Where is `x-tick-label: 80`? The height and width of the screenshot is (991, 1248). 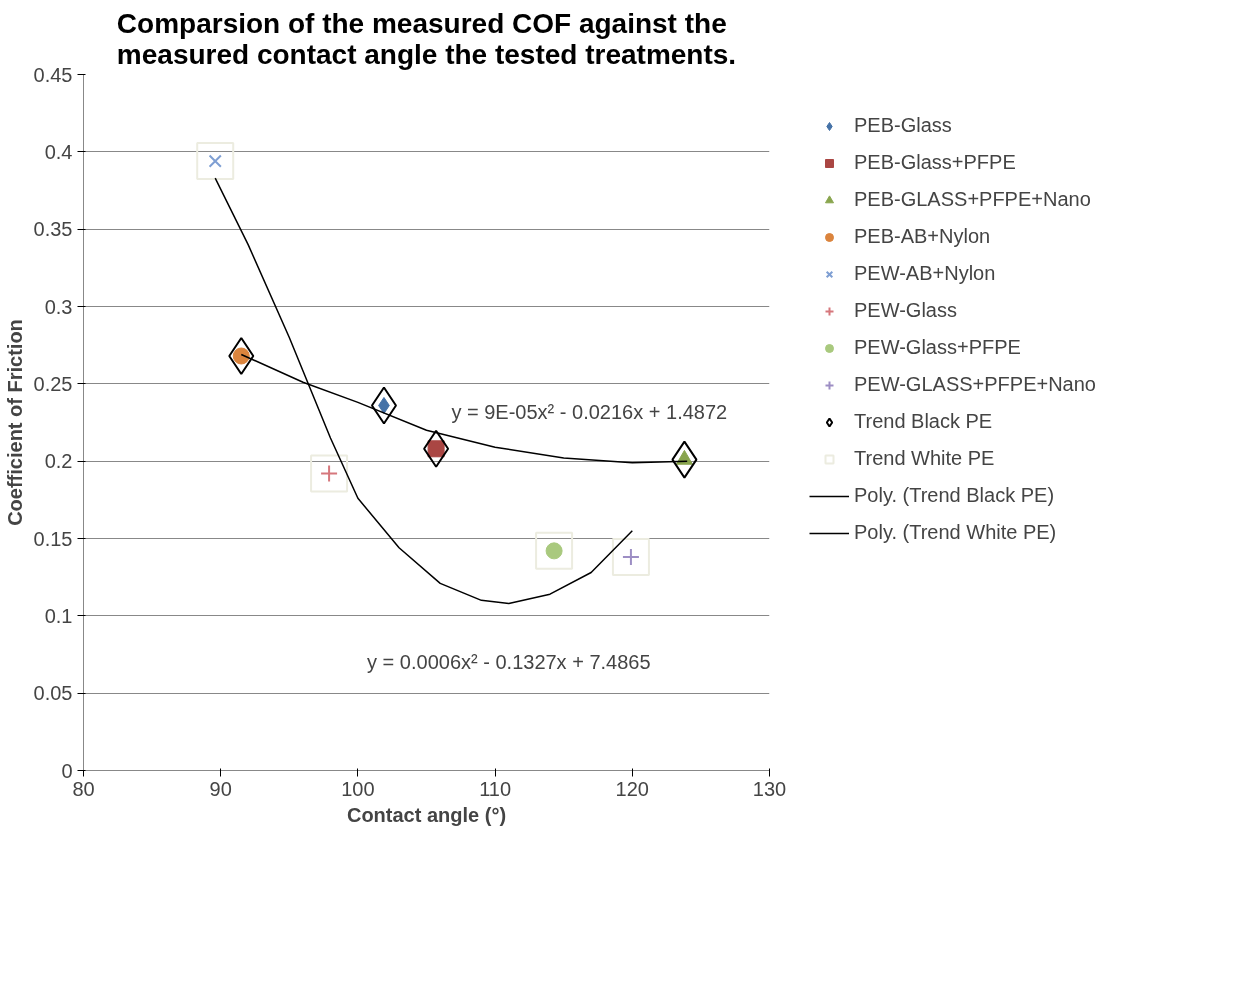 x-tick-label: 80 is located at coordinates (83, 788).